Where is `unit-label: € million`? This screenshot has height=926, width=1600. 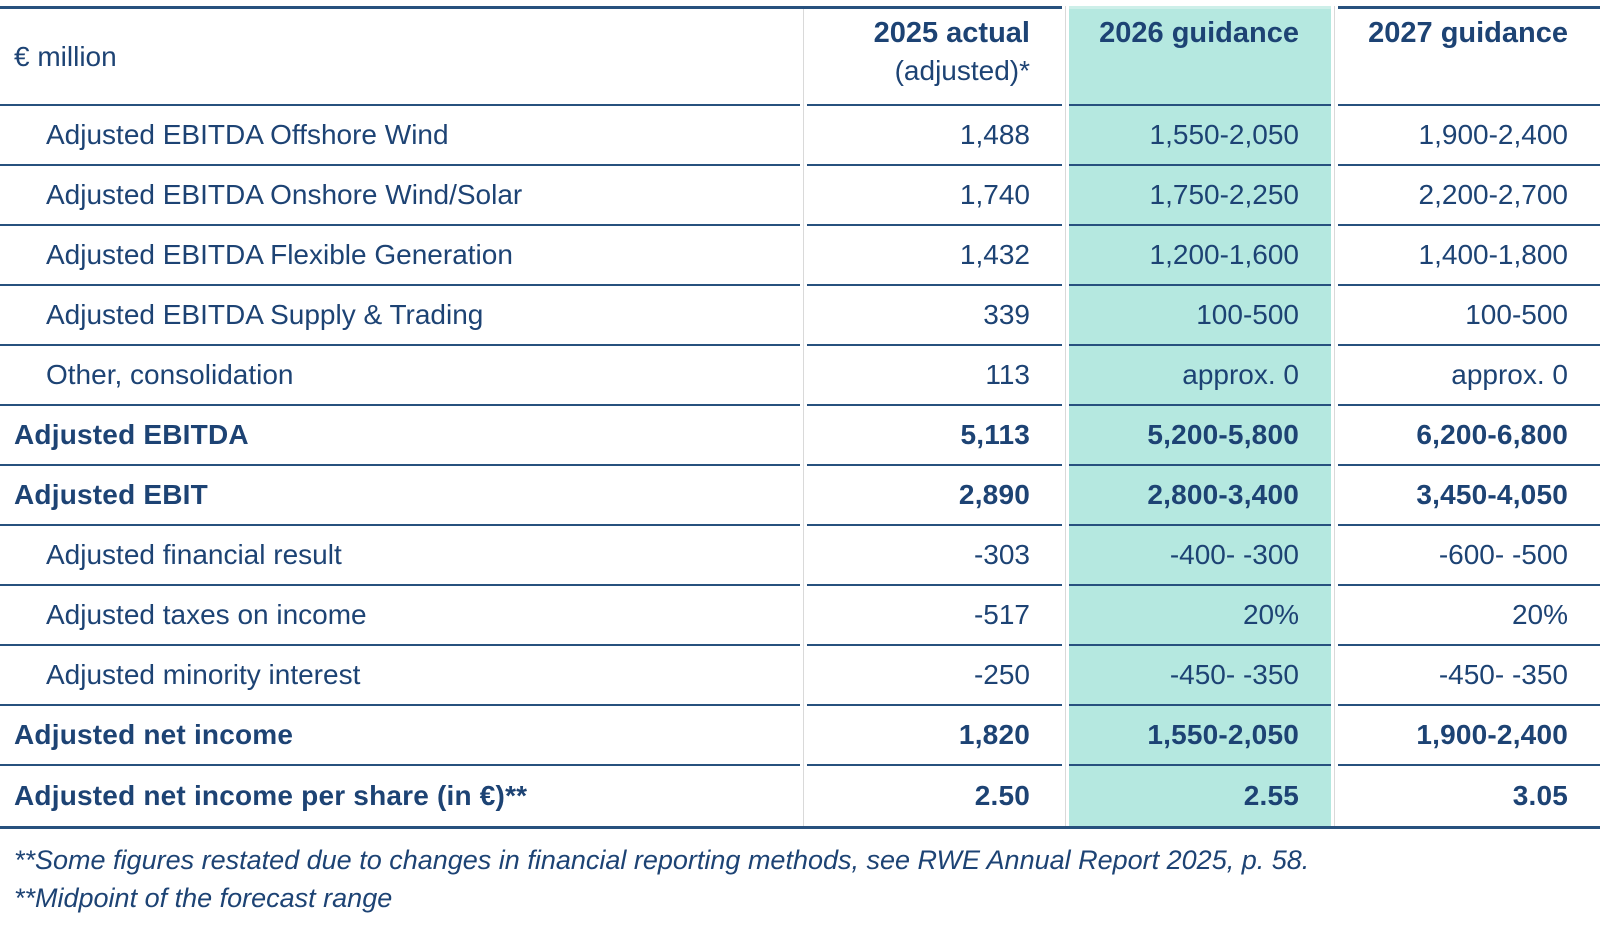
unit-label: € million is located at coordinates (400, 56).